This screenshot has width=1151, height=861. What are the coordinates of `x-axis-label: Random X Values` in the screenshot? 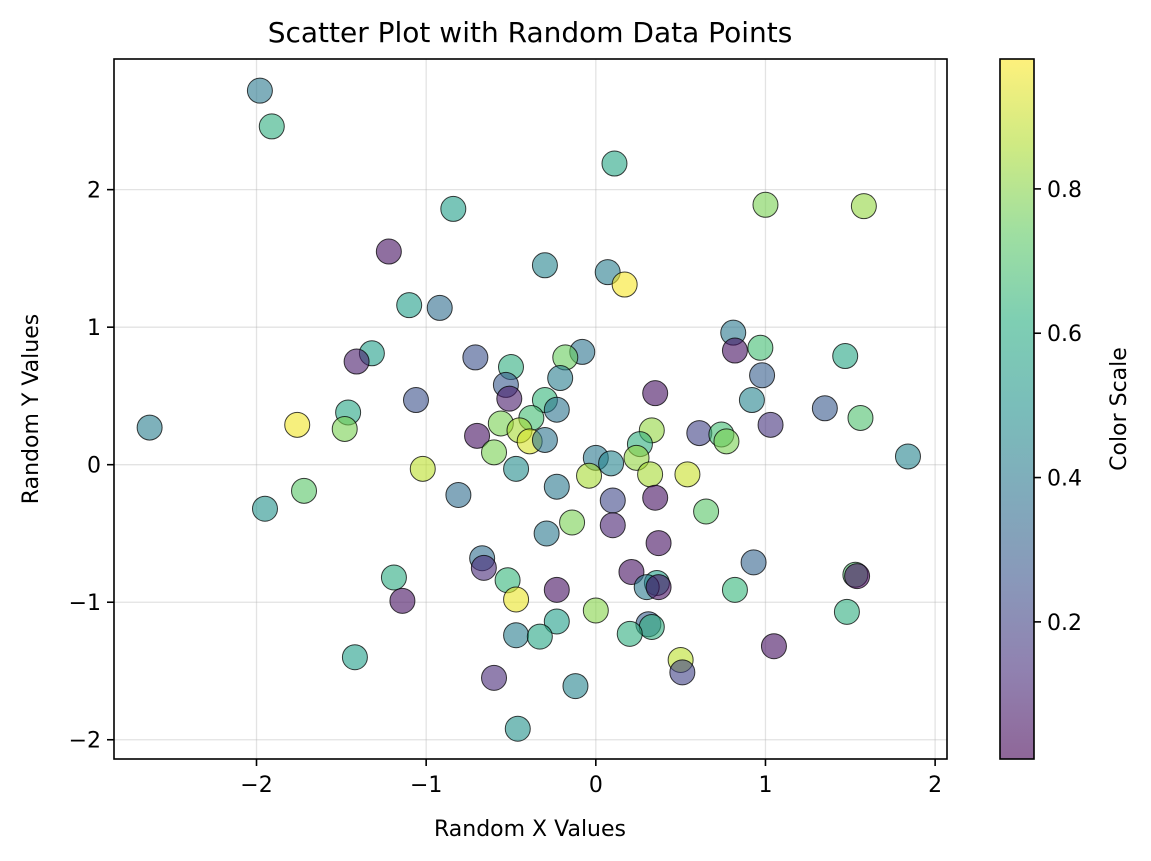 It's located at (530, 829).